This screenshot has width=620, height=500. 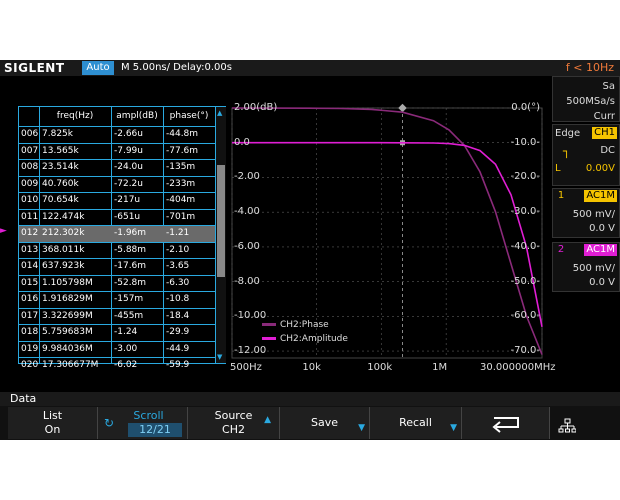 What do you see at coordinates (178, 266) in the screenshot?
I see `table-cell-phase: -3.65` at bounding box center [178, 266].